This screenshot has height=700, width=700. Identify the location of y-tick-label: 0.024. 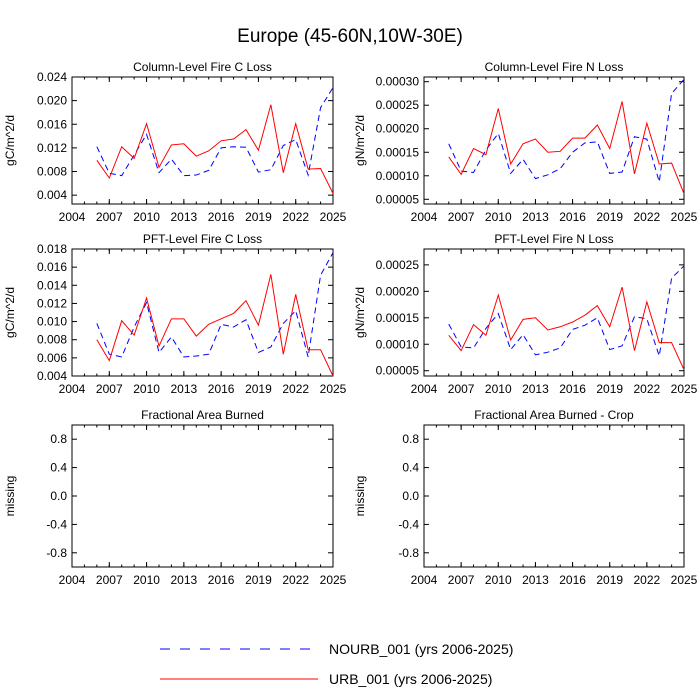
(52, 77).